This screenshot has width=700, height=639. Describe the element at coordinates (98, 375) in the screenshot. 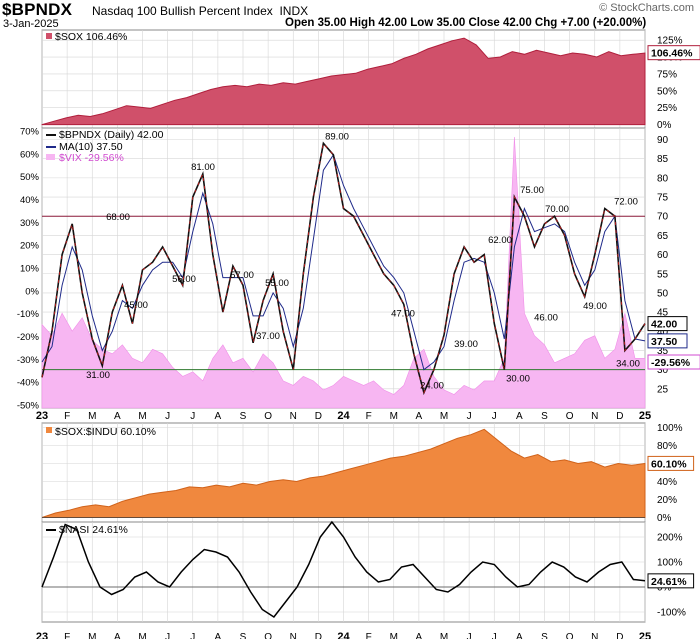

I see `annotation-label: 31.00` at that location.